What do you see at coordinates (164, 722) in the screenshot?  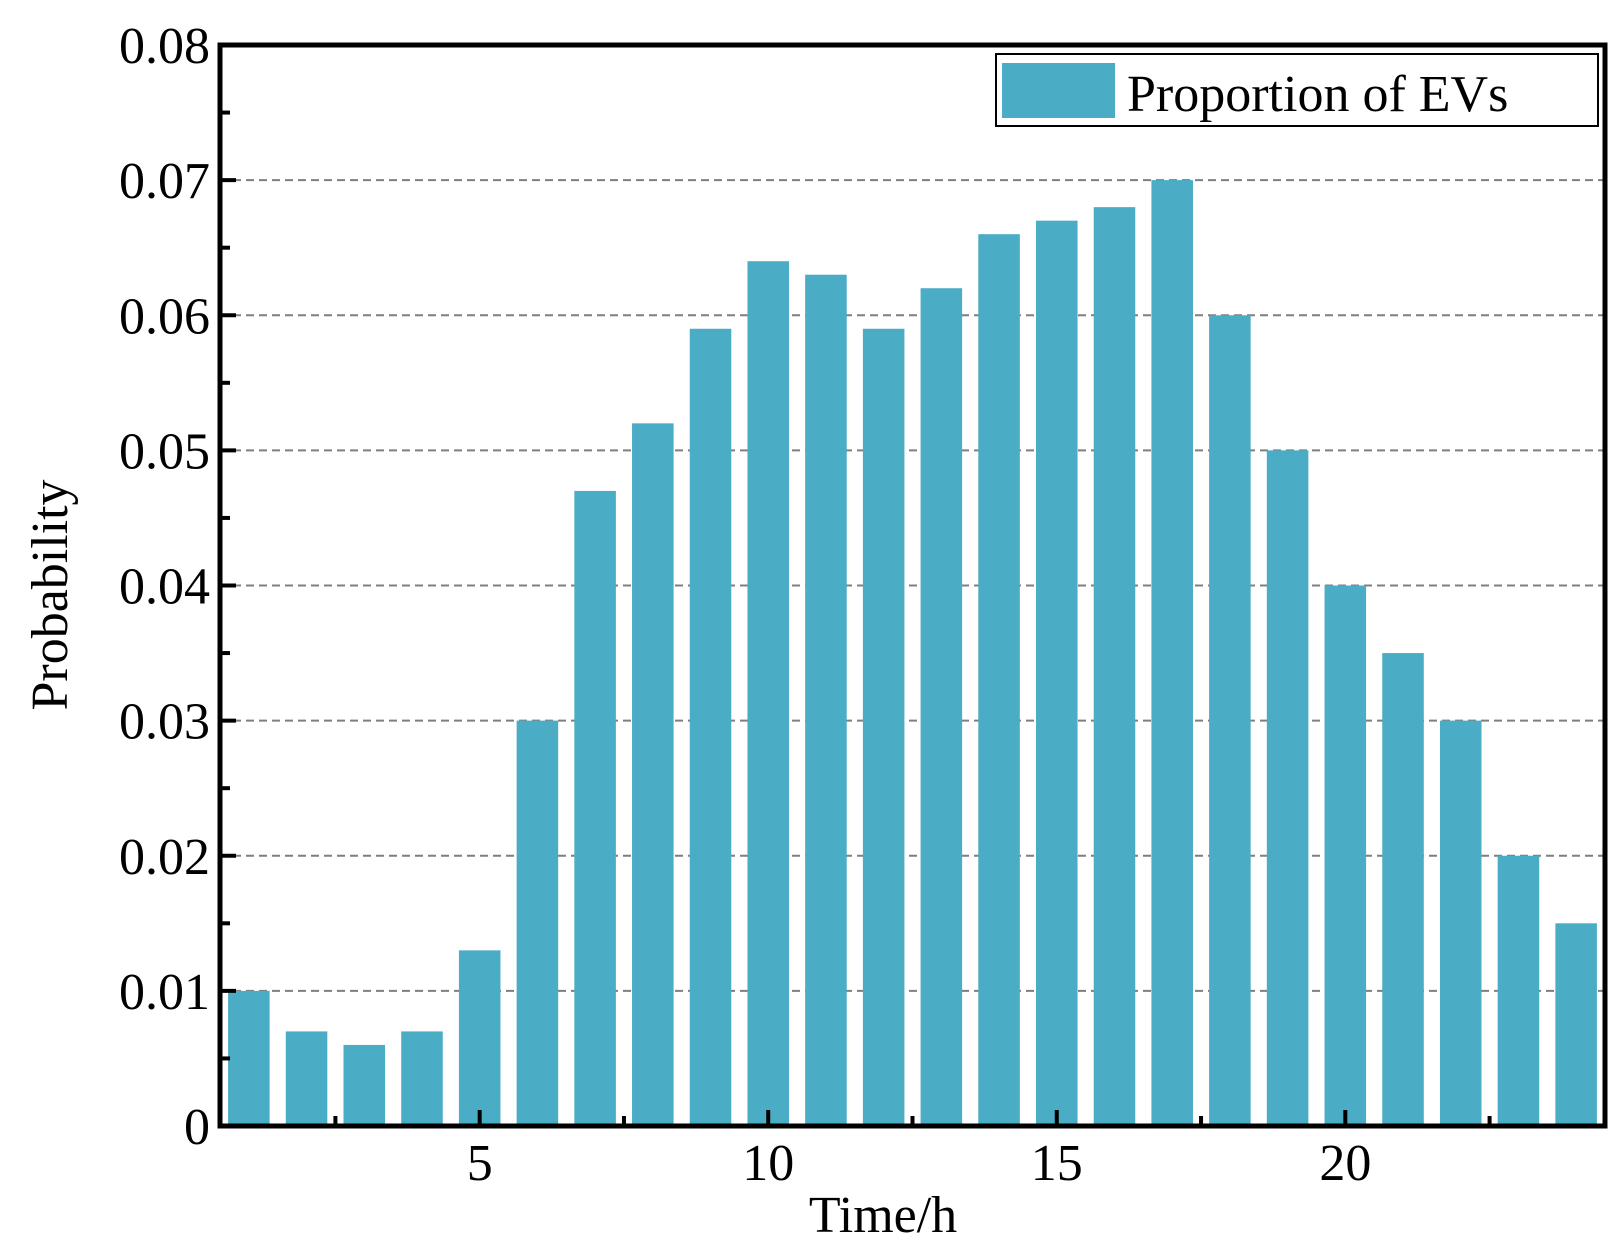 I see `y-tick-label: 0.03` at bounding box center [164, 722].